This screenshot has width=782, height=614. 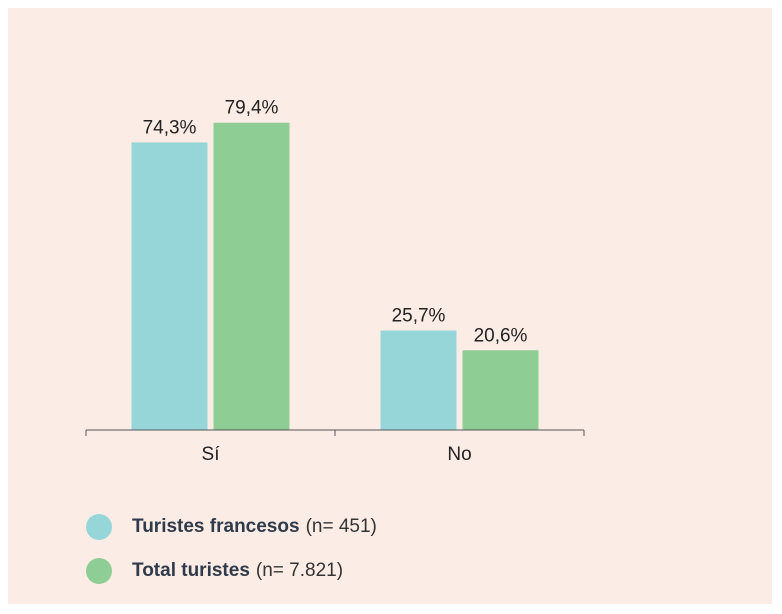 I want to click on bar-turistes-francesos-no, so click(x=418, y=380).